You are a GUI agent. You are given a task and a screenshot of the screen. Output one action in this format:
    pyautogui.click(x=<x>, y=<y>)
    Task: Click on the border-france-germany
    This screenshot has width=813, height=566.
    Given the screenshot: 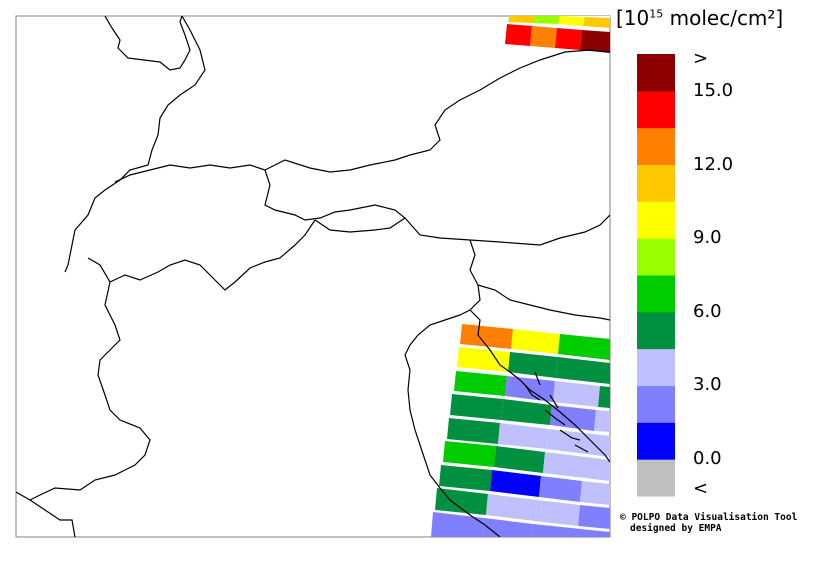 What is the action you would take?
    pyautogui.click(x=135, y=144)
    